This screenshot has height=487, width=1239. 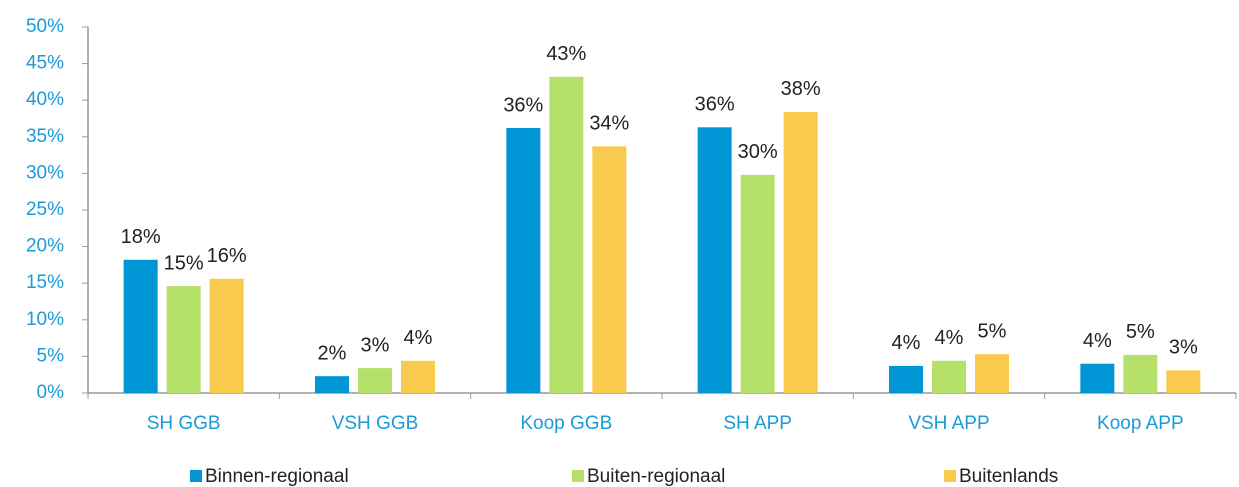 I want to click on y-tick-label: 10%, so click(x=45, y=319).